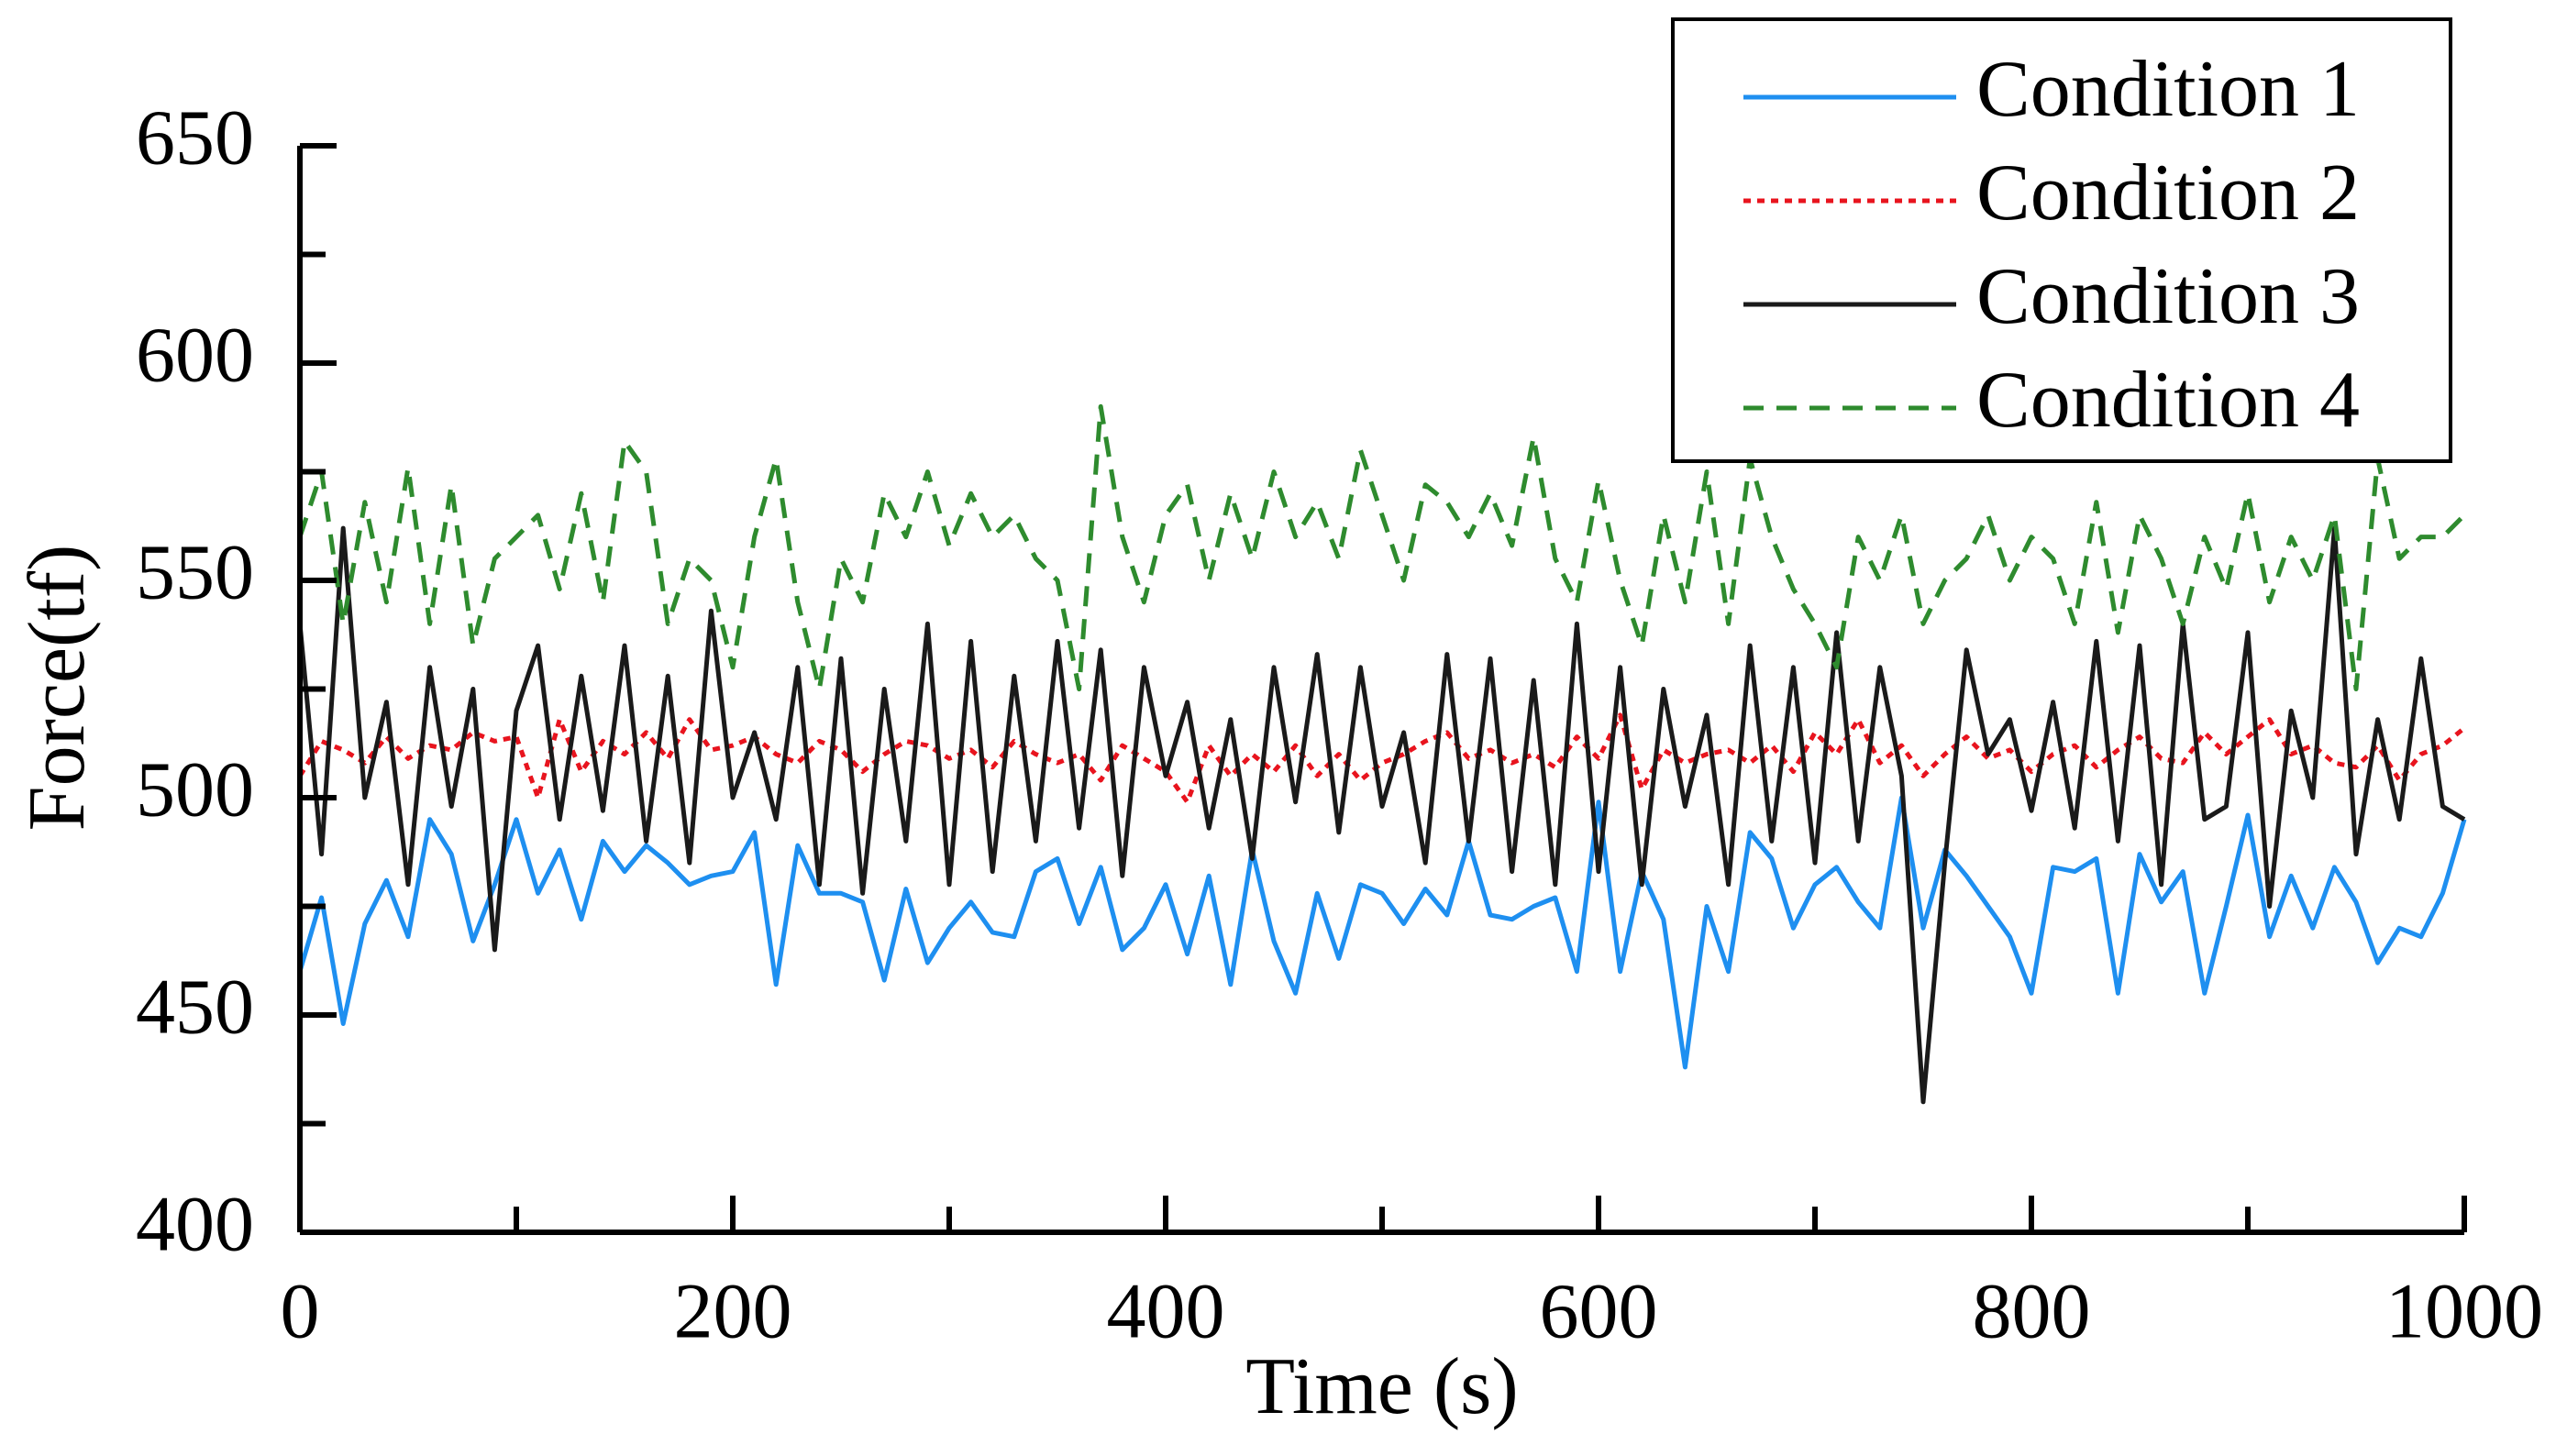  What do you see at coordinates (195, 572) in the screenshot?
I see `y-tick-label: 550` at bounding box center [195, 572].